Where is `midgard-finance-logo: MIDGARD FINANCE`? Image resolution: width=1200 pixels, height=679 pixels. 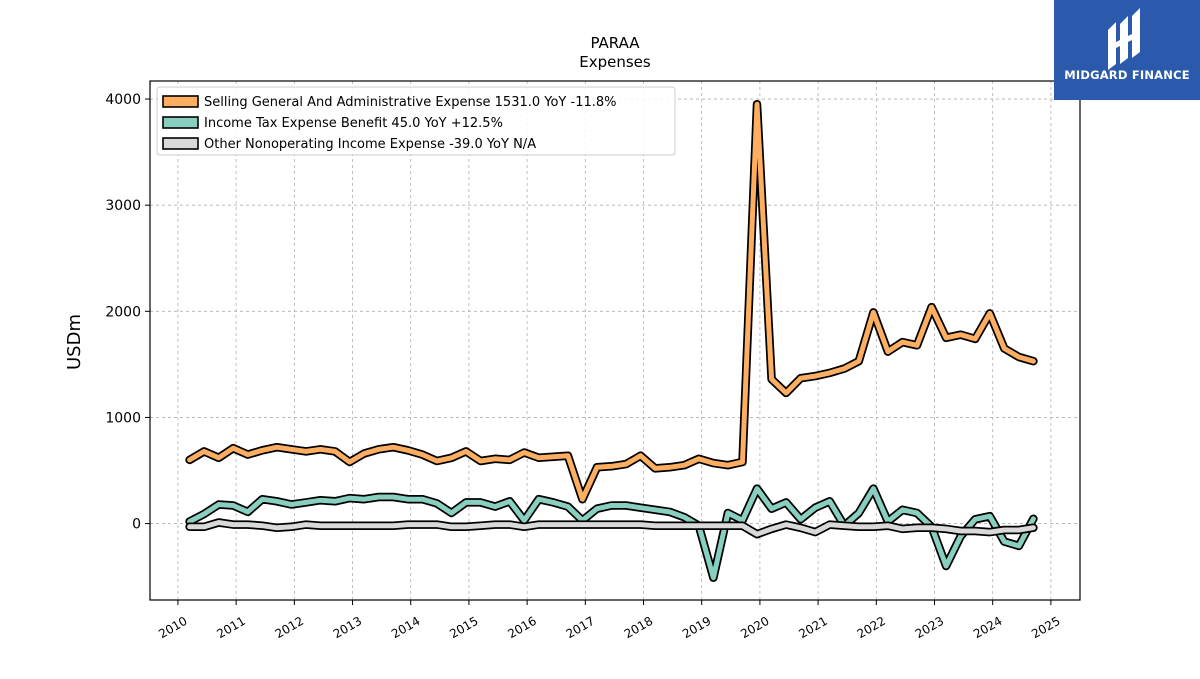
midgard-finance-logo: MIDGARD FINANCE is located at coordinates (1127, 50).